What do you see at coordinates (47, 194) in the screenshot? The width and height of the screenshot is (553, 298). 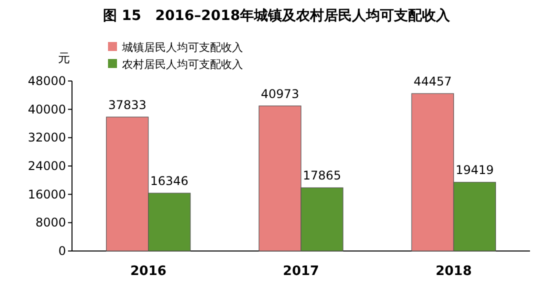 I see `y-tick-label: 16000` at bounding box center [47, 194].